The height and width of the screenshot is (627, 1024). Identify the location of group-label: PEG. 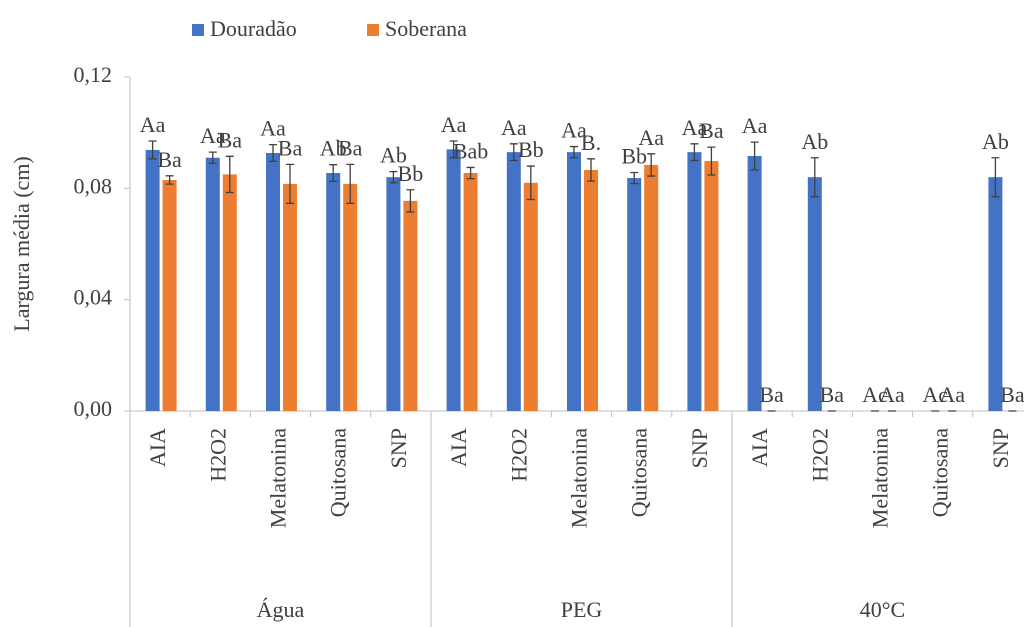
(582, 609).